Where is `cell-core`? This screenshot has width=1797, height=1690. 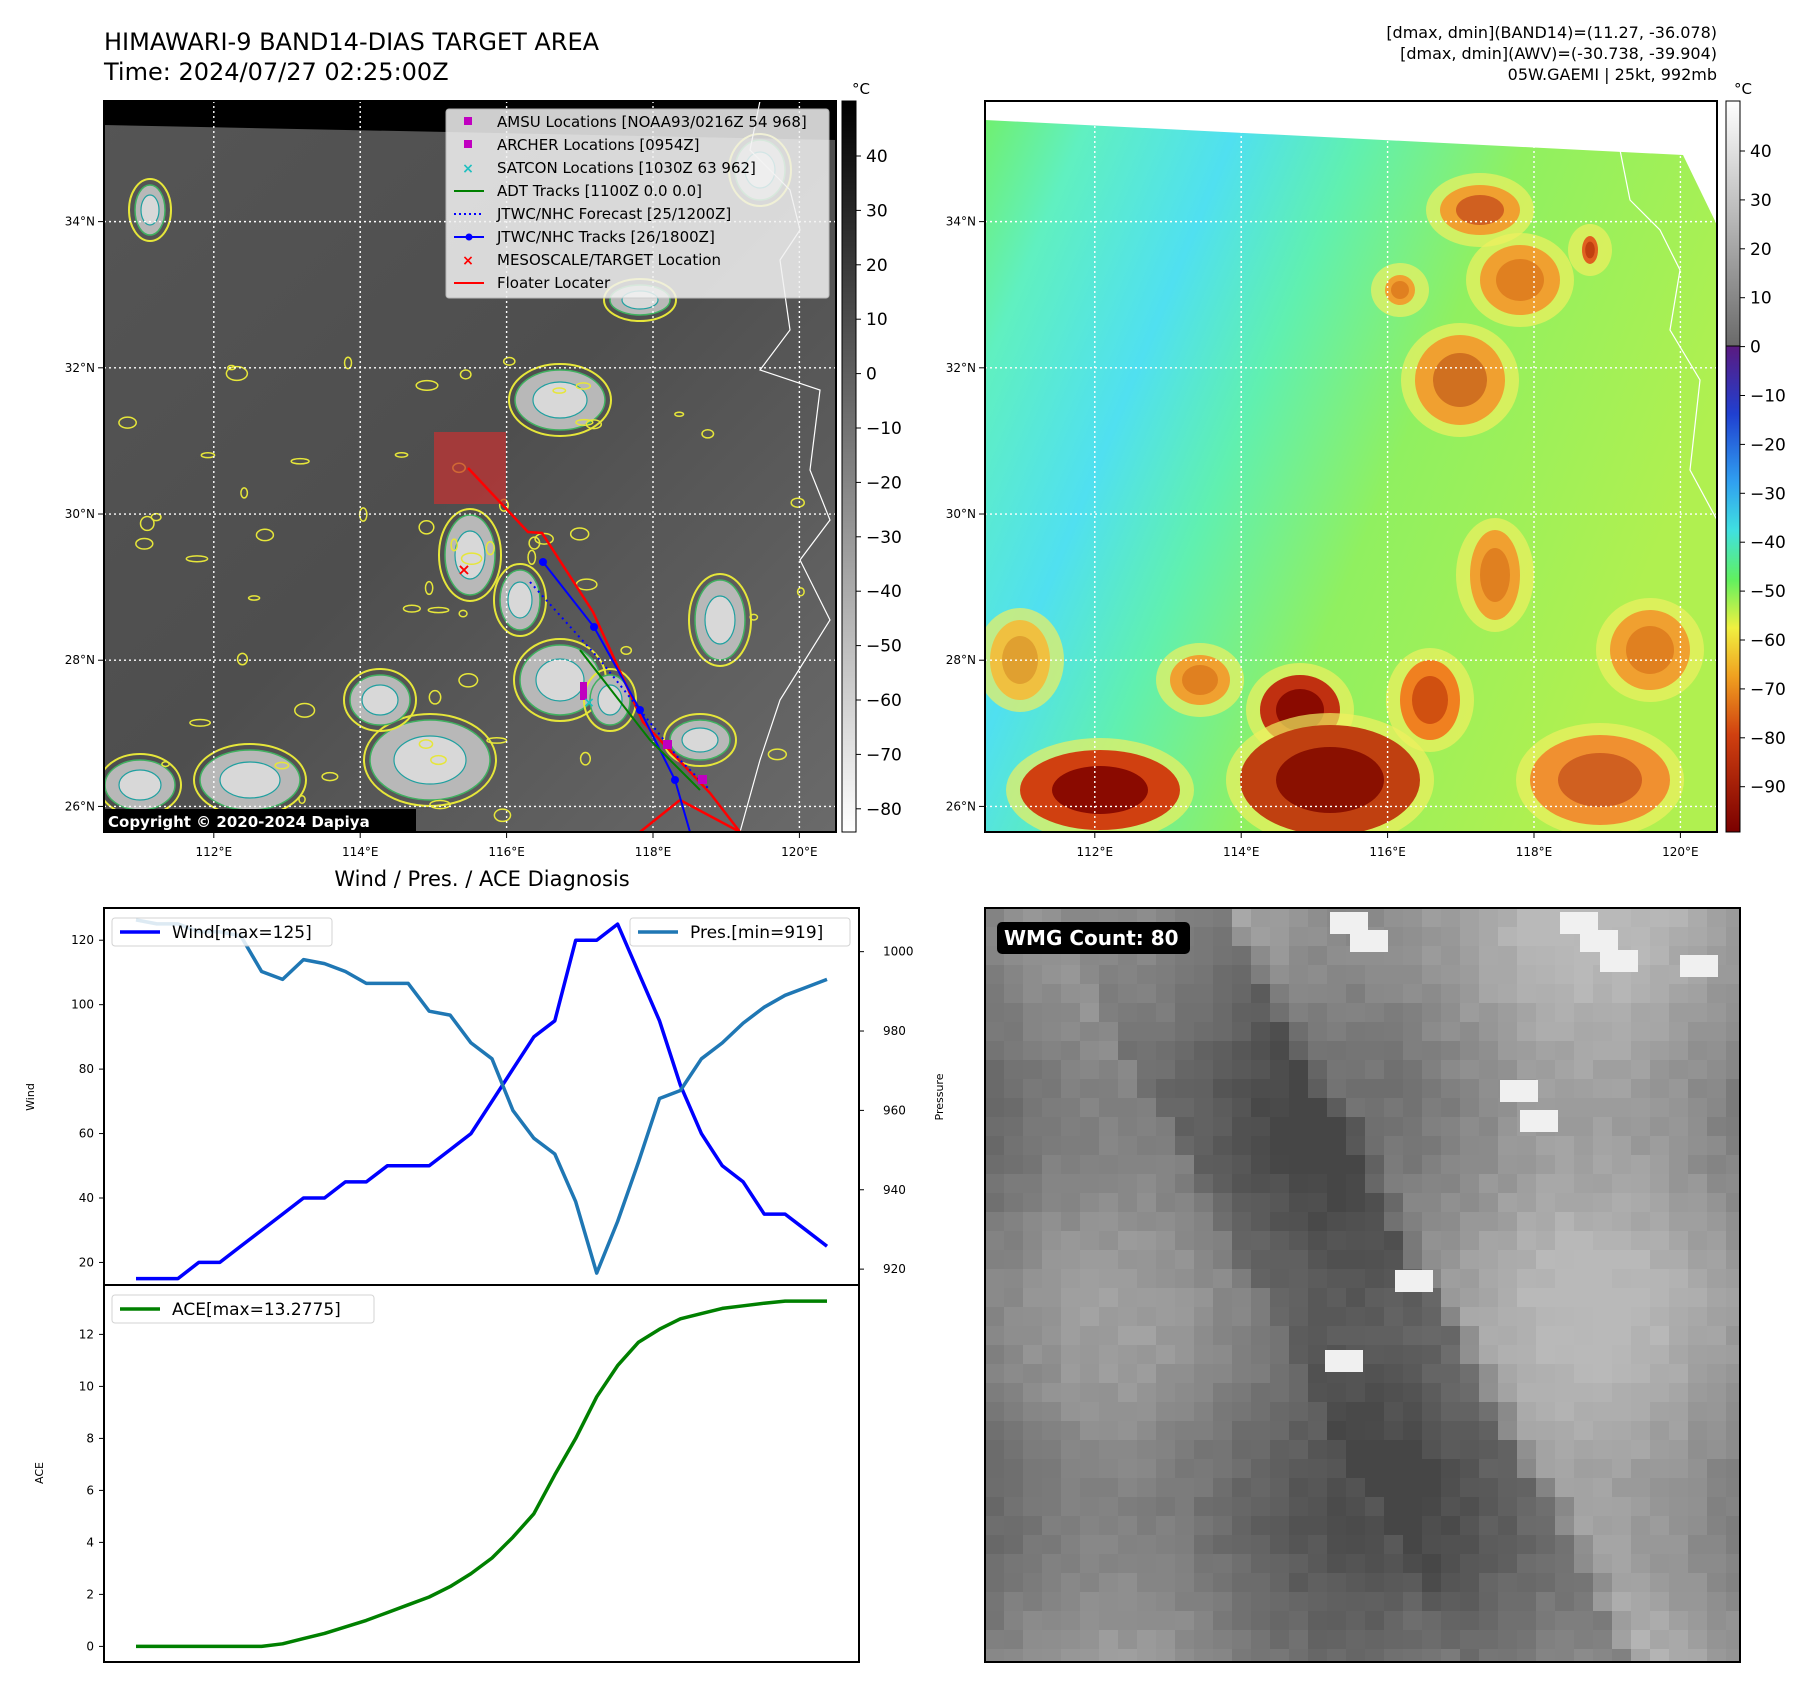
cell-core is located at coordinates (1590, 250).